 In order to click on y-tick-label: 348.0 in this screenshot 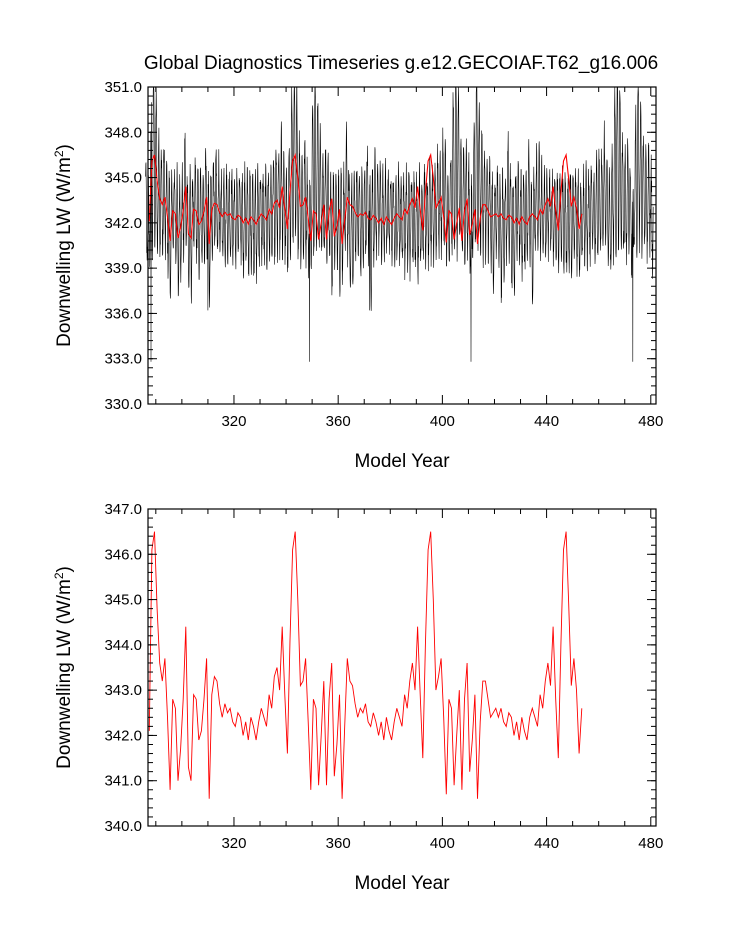, I will do `click(123, 132)`.